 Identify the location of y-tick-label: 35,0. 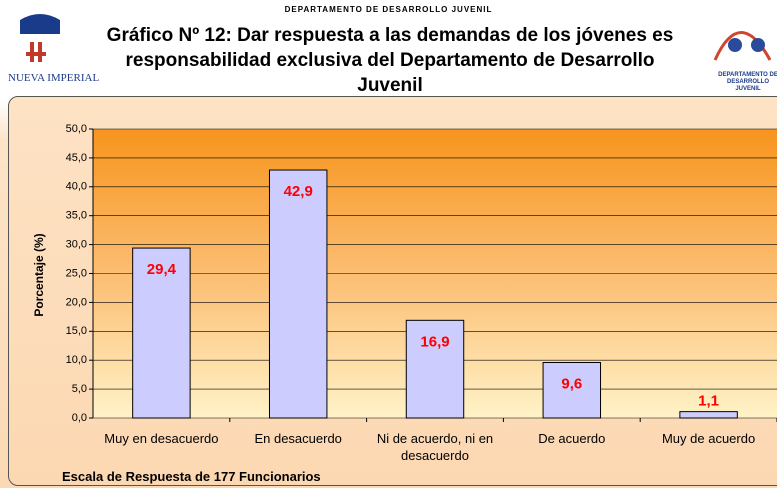
(76, 216).